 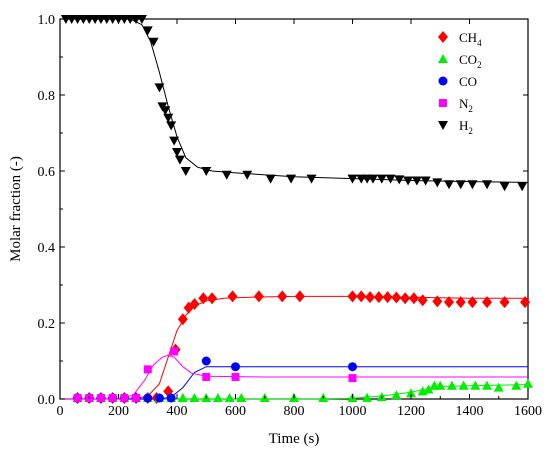 What do you see at coordinates (177, 411) in the screenshot?
I see `x-tick-label: 400` at bounding box center [177, 411].